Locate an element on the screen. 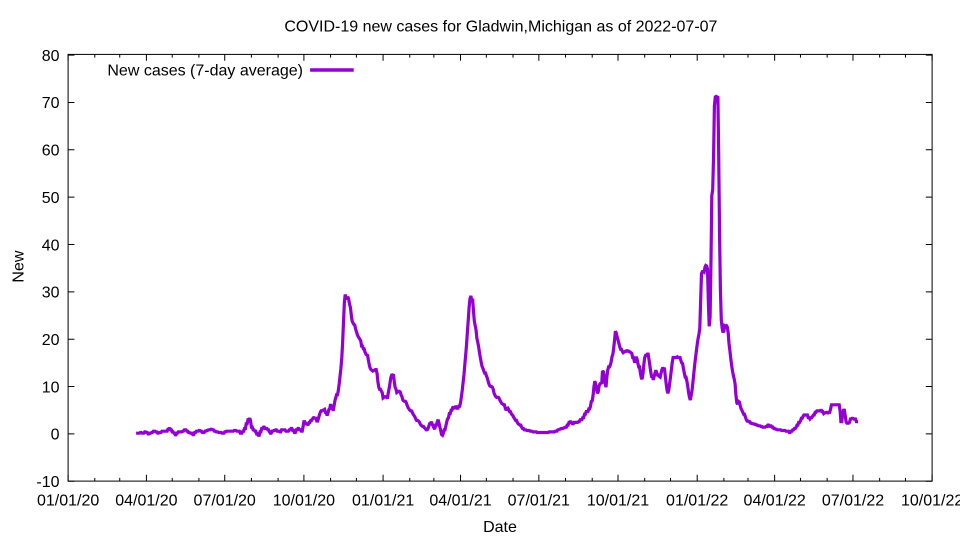 The image size is (960, 540). svg-text: 07/01/20 is located at coordinates (225, 501).